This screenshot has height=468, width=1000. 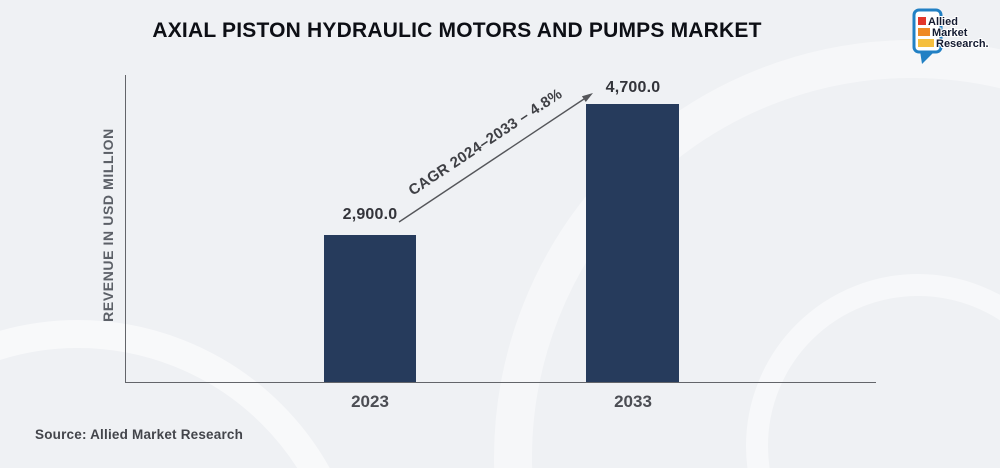 What do you see at coordinates (927, 57) in the screenshot?
I see `logo-bubble-tail` at bounding box center [927, 57].